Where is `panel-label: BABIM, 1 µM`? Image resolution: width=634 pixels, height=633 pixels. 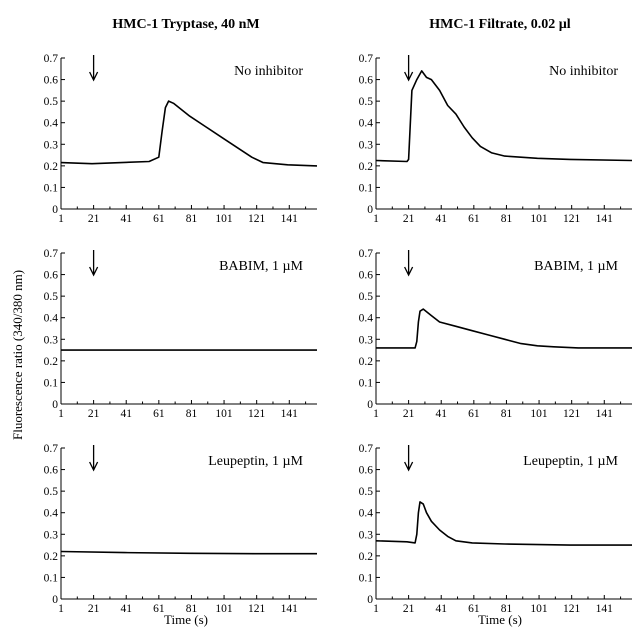
panel-label: BABIM, 1 µM is located at coordinates (261, 266).